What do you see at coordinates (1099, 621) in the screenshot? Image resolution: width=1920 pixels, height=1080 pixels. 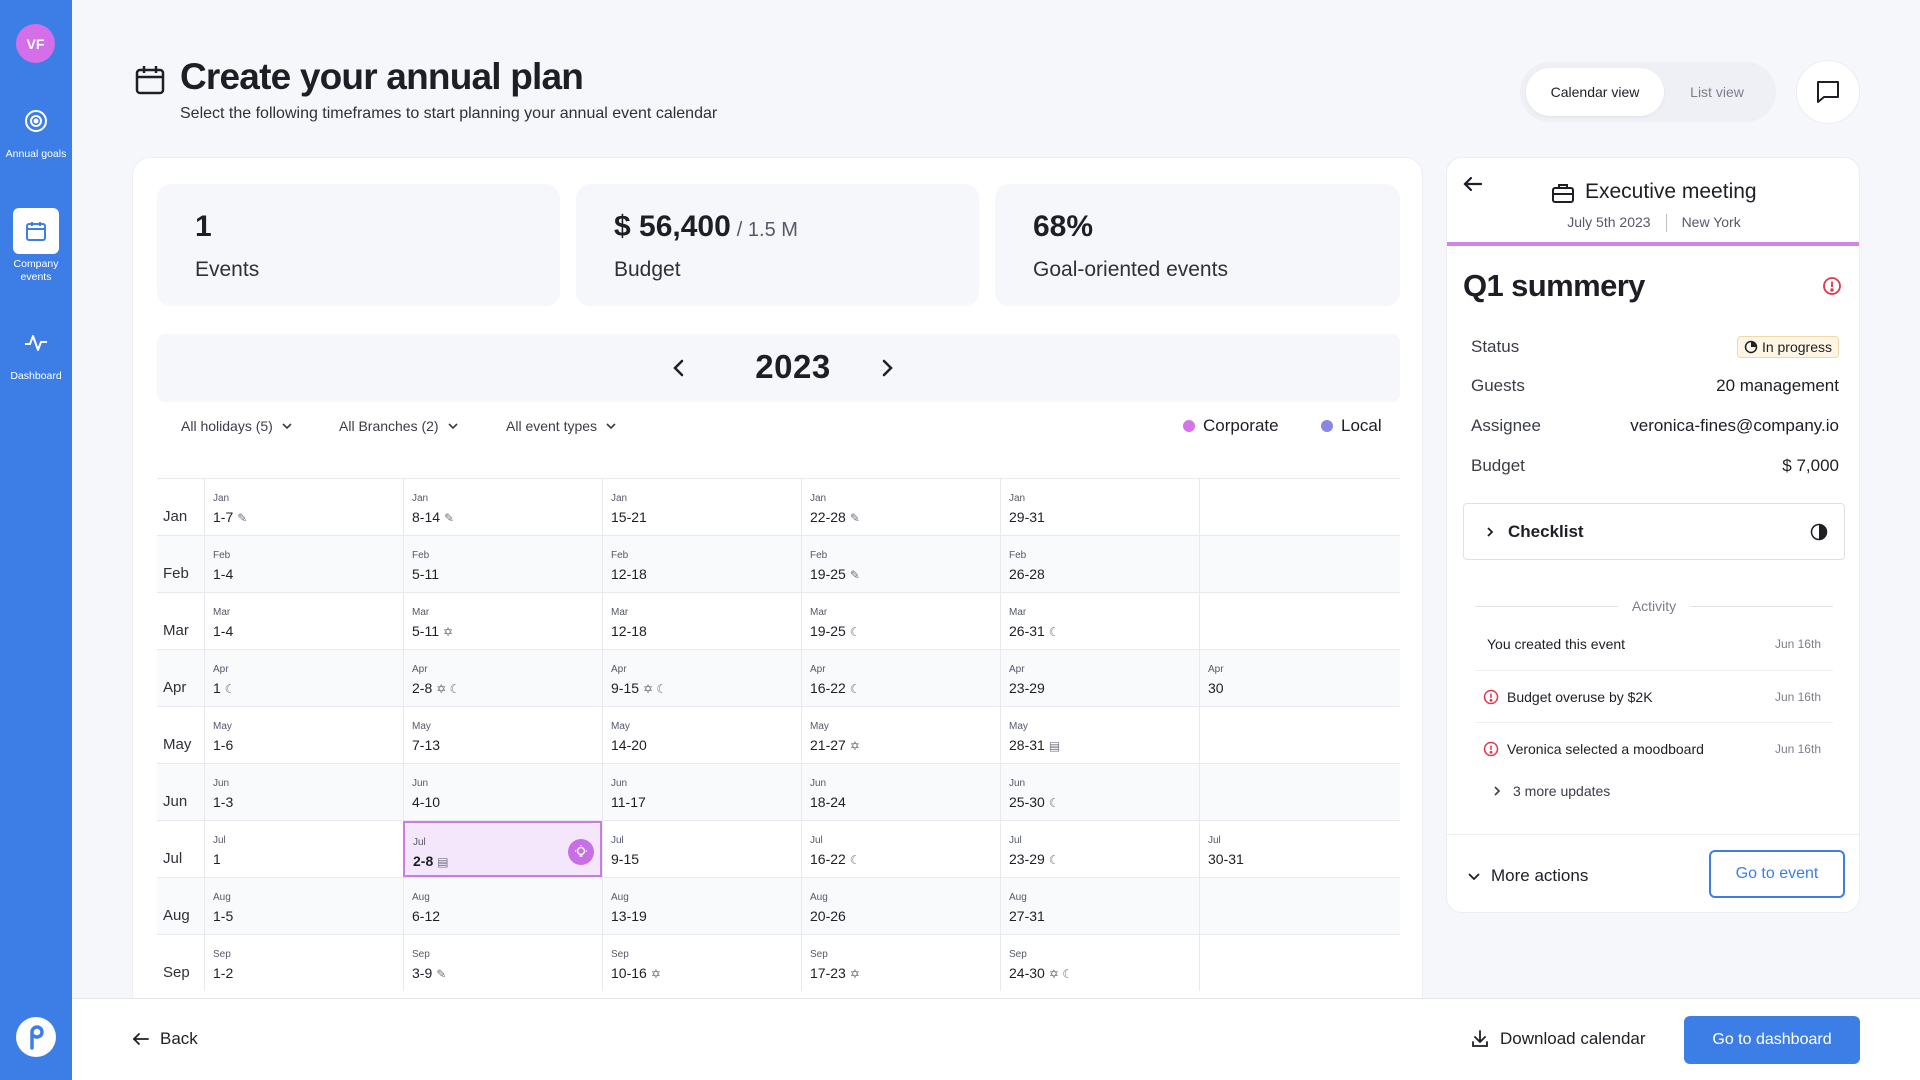 I see `week-cell: Mar 26-31 ☾` at bounding box center [1099, 621].